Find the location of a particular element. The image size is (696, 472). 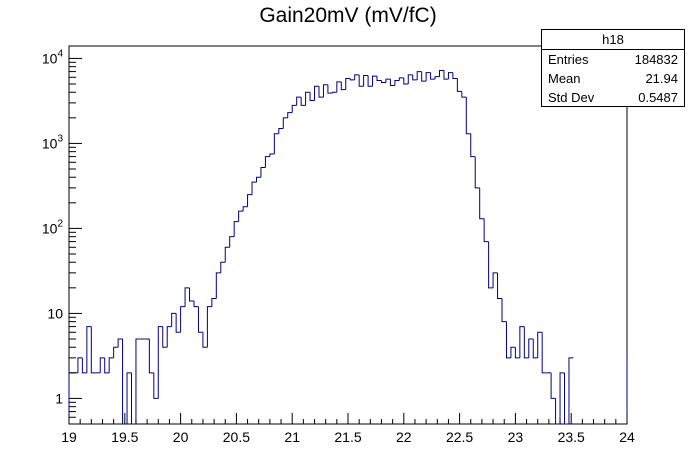

y-tick-label: 10² is located at coordinates (53, 227).